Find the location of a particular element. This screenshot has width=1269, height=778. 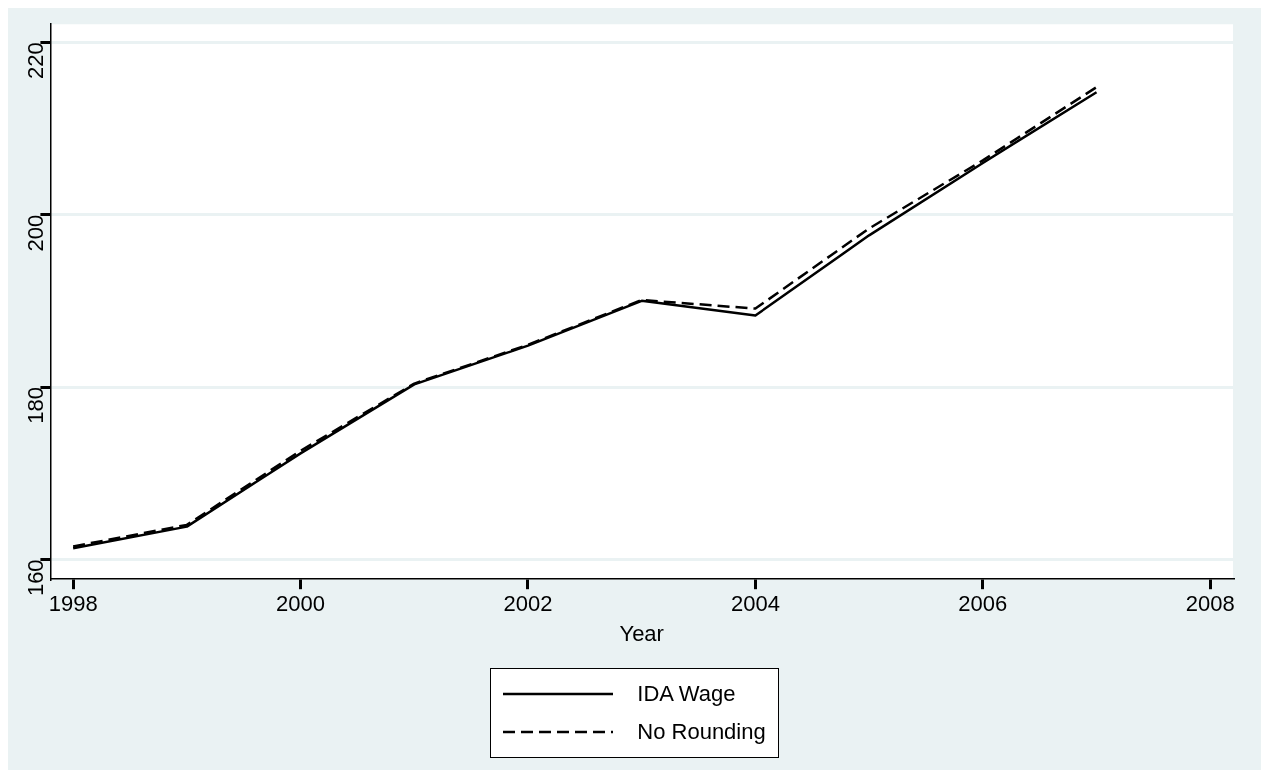

legend-label: No Rounding is located at coordinates (701, 732).